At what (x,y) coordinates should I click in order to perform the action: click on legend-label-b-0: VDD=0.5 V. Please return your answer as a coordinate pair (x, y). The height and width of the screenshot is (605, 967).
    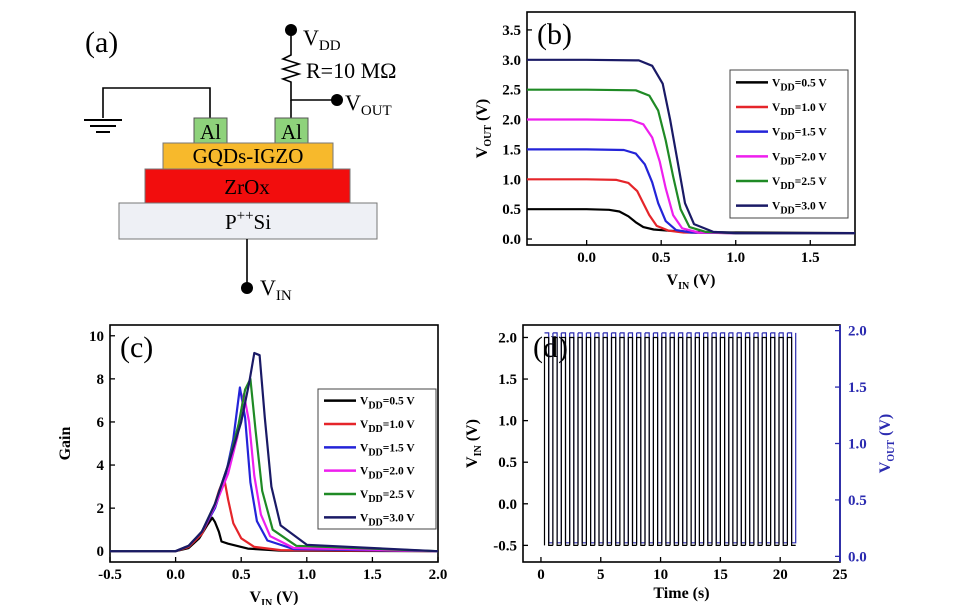
    Looking at the image, I should click on (799, 85).